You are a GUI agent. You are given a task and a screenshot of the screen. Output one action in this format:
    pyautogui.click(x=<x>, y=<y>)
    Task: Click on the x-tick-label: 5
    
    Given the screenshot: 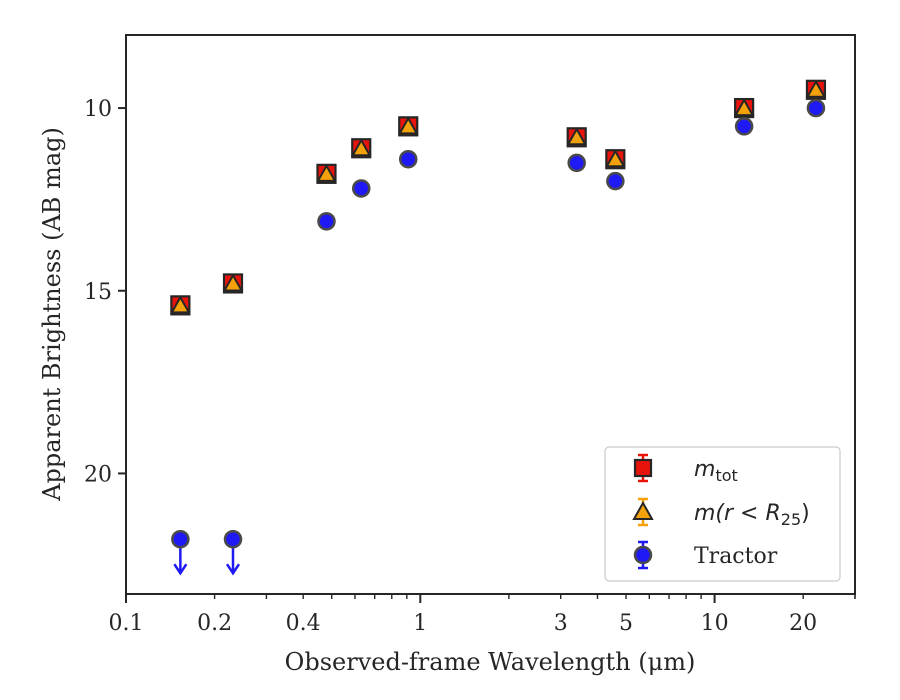 What is the action you would take?
    pyautogui.click(x=626, y=623)
    